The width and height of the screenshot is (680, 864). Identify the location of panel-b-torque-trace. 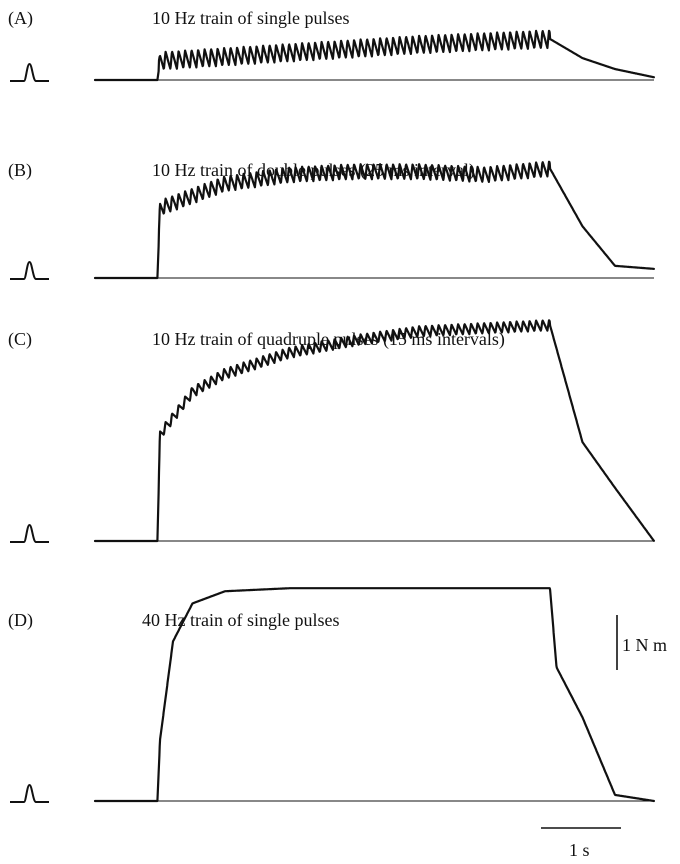
(374, 220).